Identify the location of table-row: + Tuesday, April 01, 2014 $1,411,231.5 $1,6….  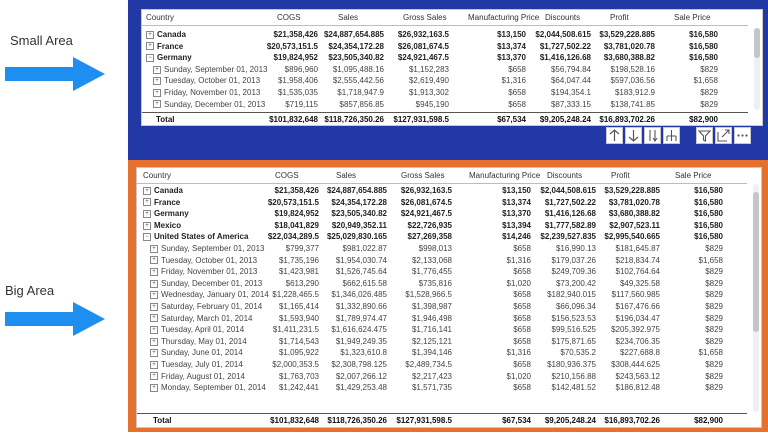
(442, 330).